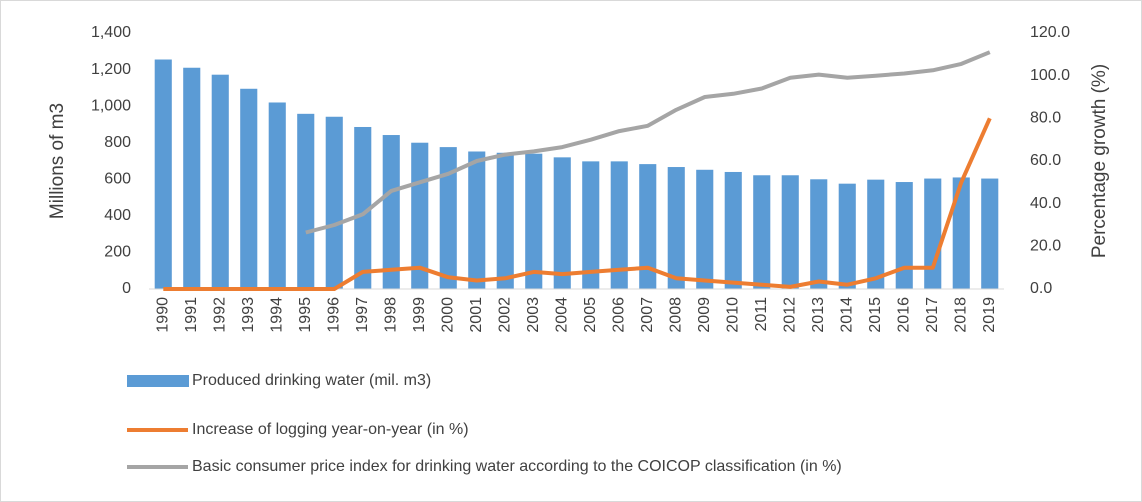  What do you see at coordinates (732, 315) in the screenshot?
I see `x-tick-label: 2010` at bounding box center [732, 315].